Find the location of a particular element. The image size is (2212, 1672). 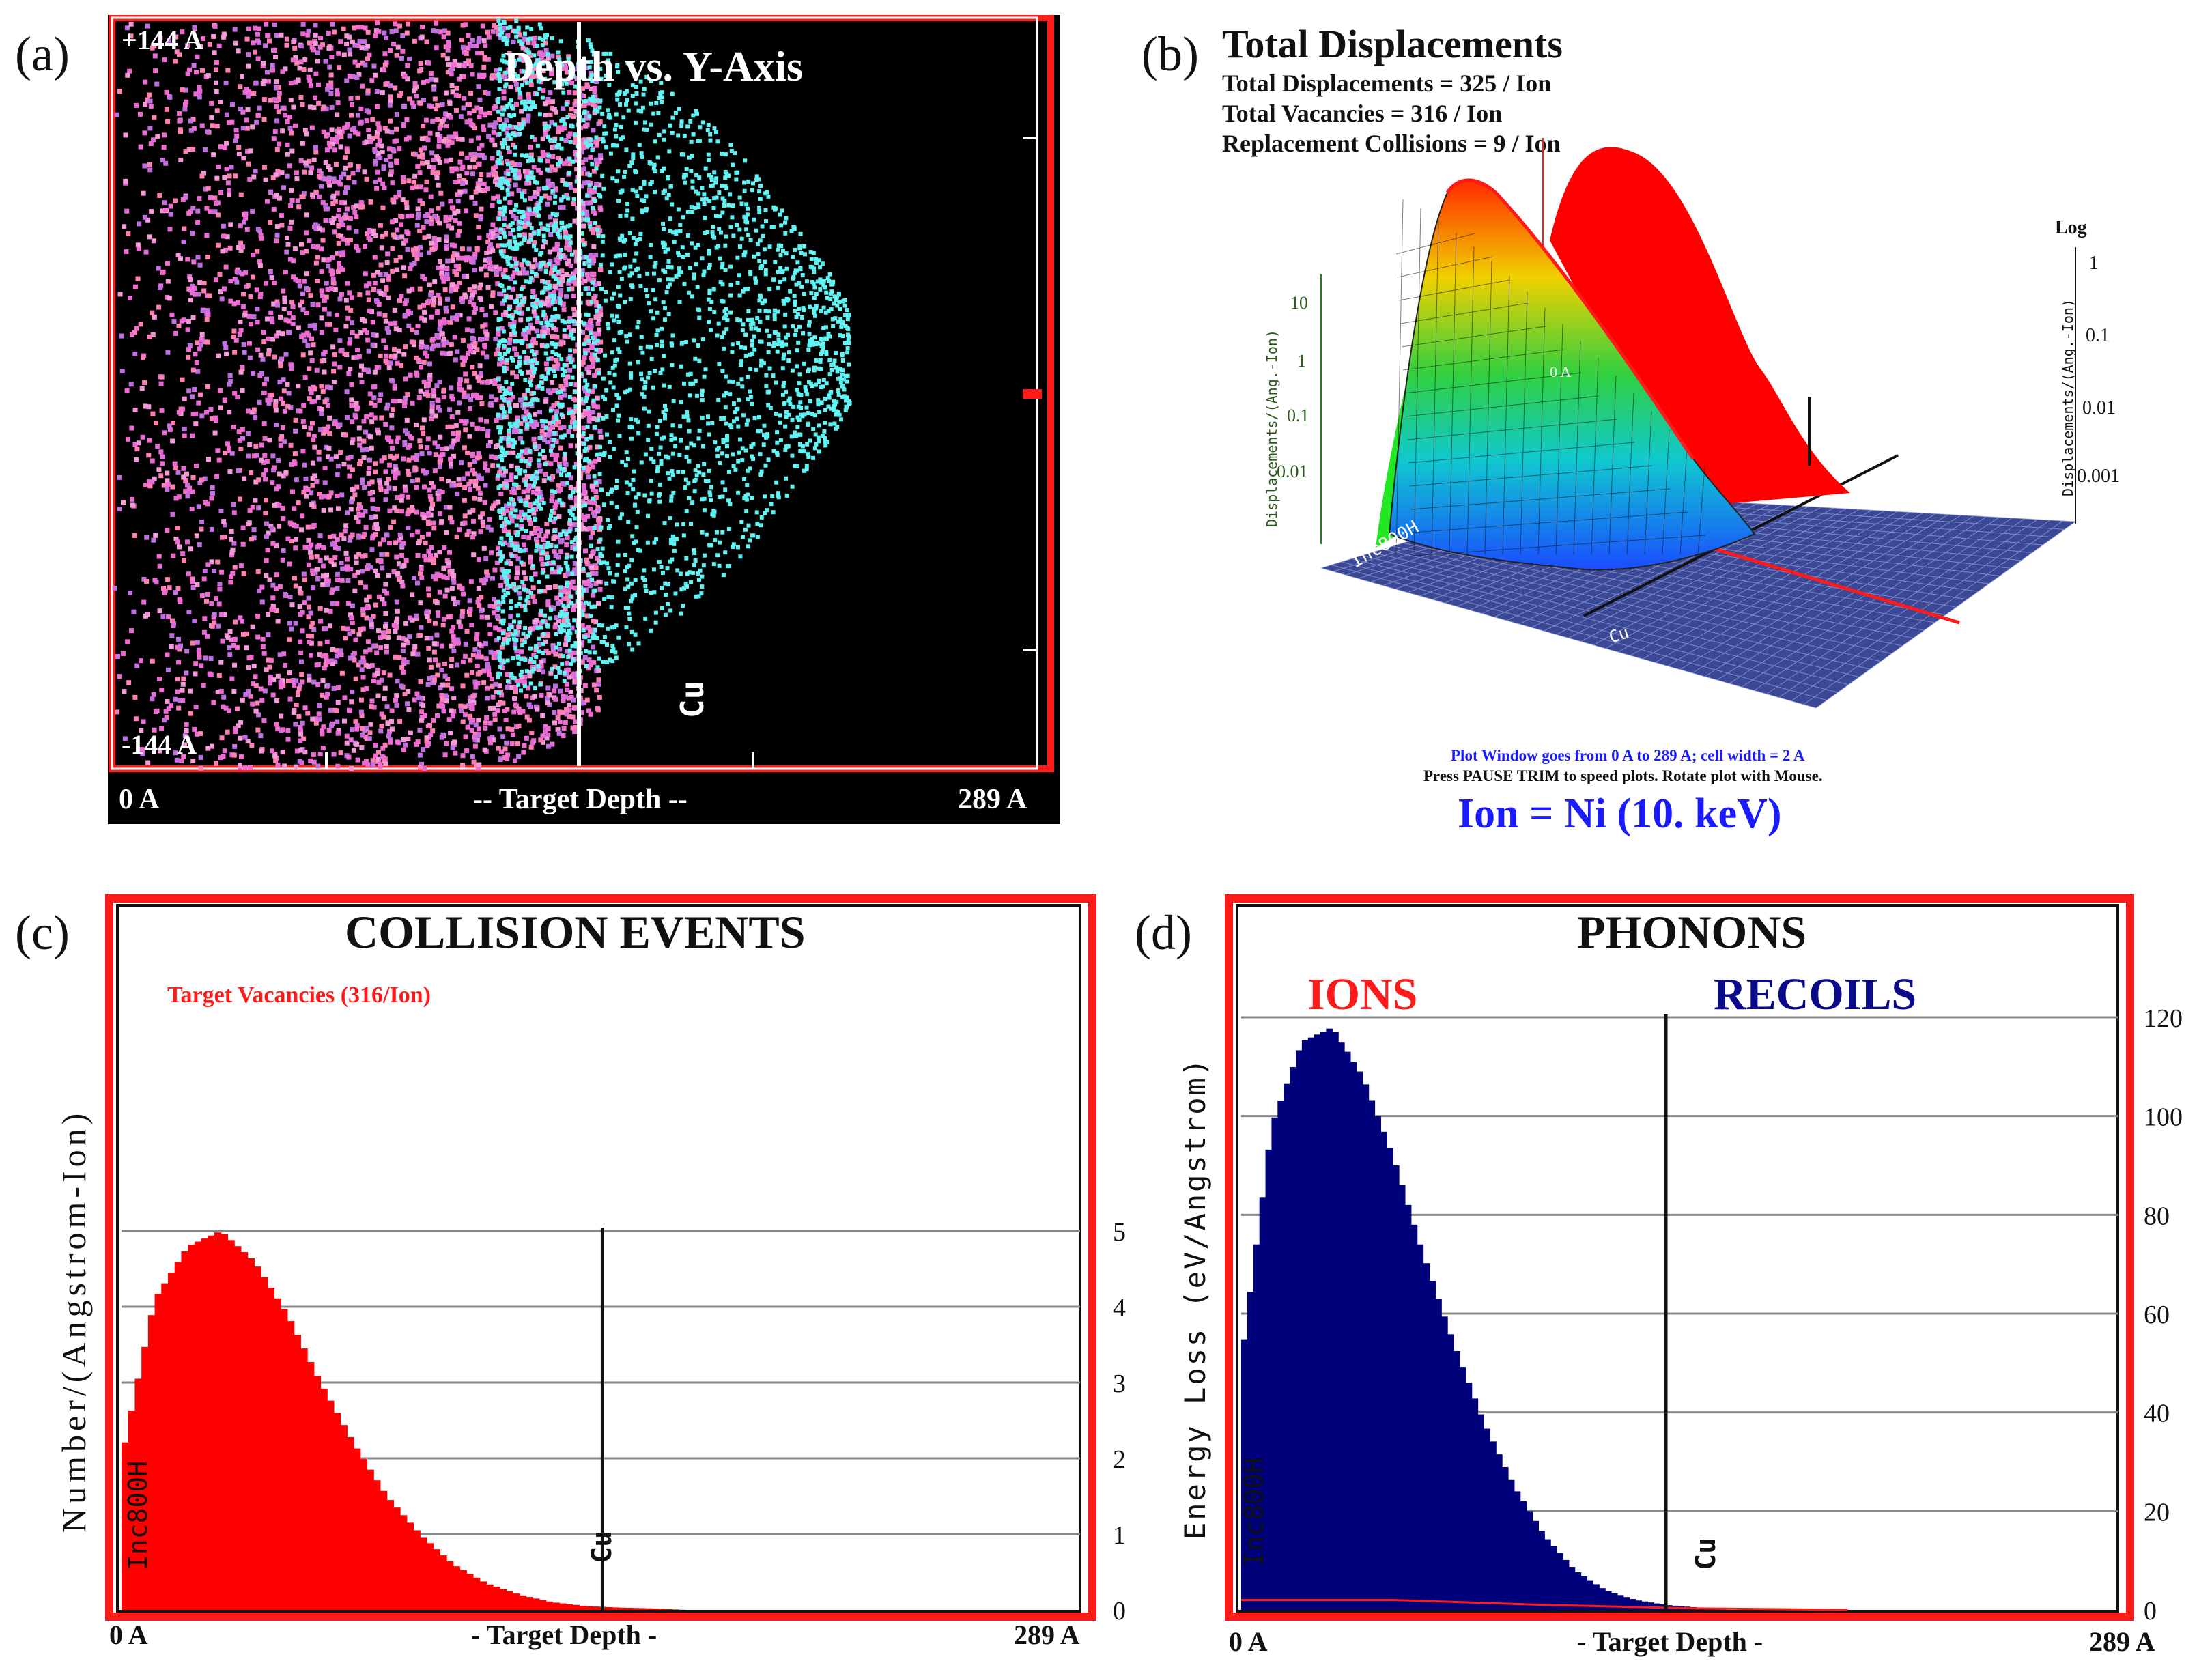

panel-a-point-1920 is located at coordinates (332, 592).